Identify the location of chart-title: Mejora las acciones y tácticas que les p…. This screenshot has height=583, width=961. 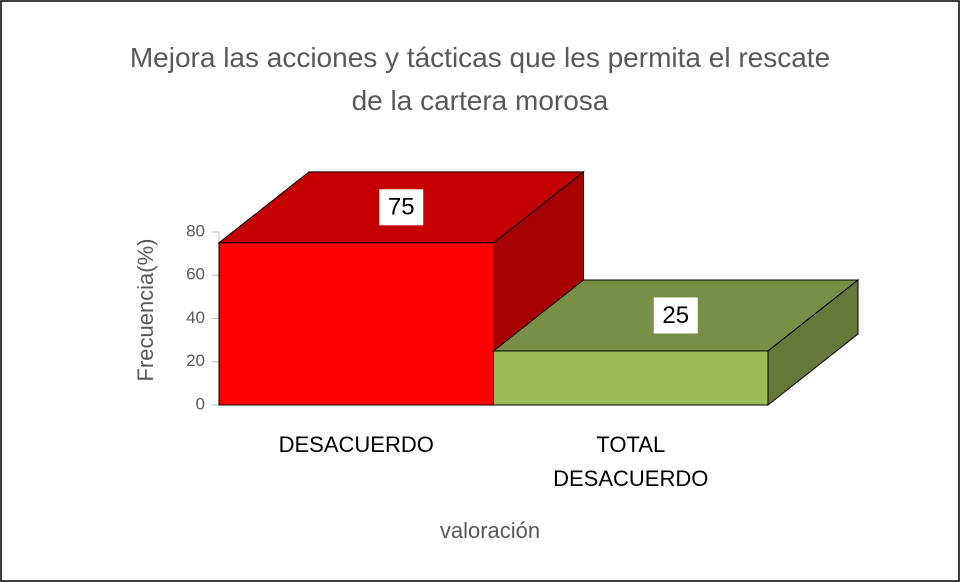
(480, 79).